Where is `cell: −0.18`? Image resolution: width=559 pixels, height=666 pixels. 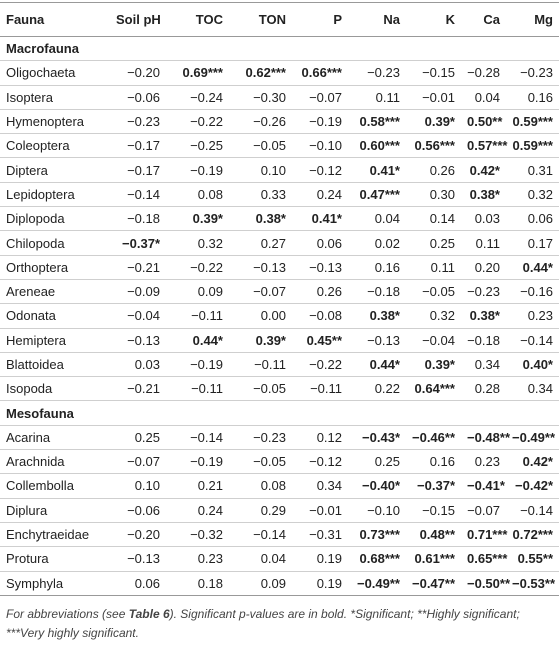 cell: −0.18 is located at coordinates (483, 340).